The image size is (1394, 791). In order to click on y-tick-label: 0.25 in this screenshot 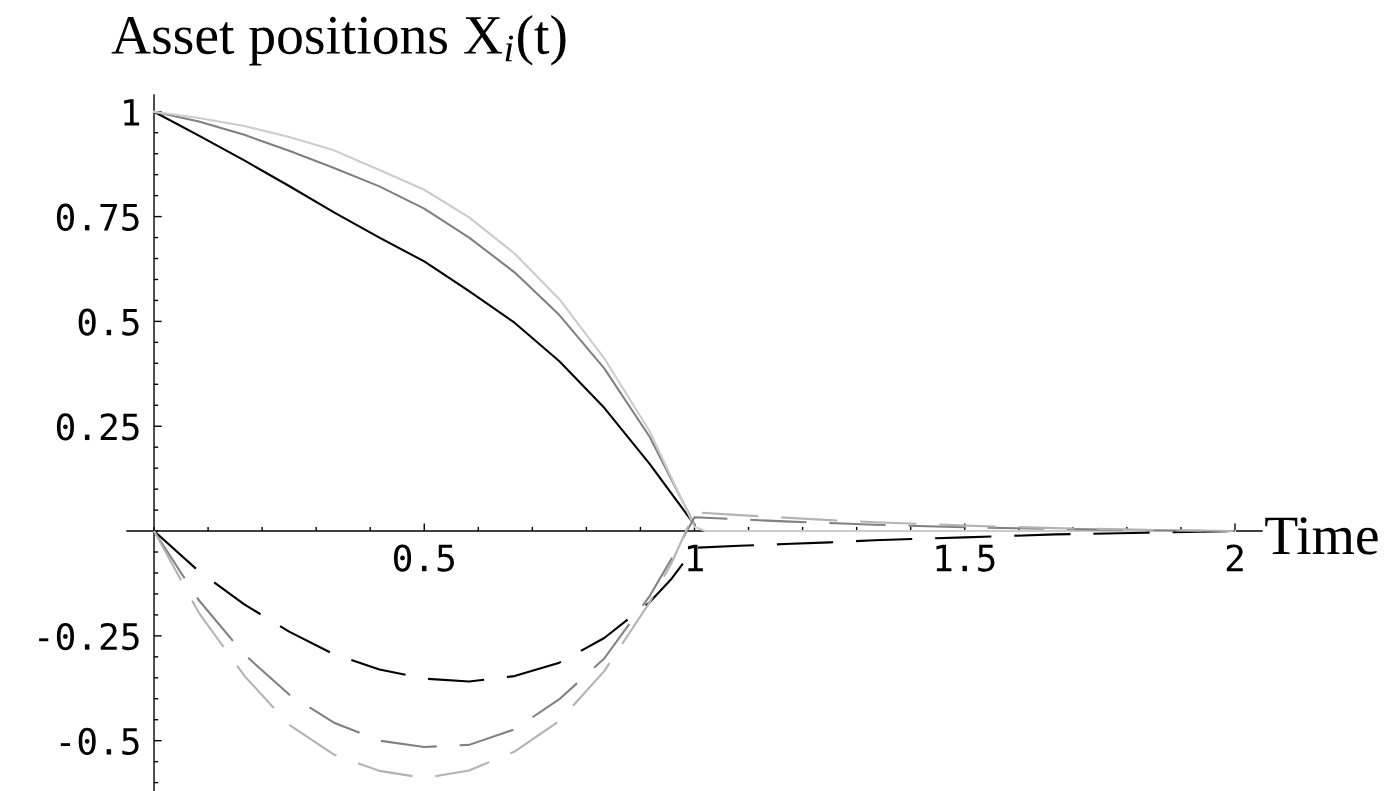, I will do `click(97, 427)`.